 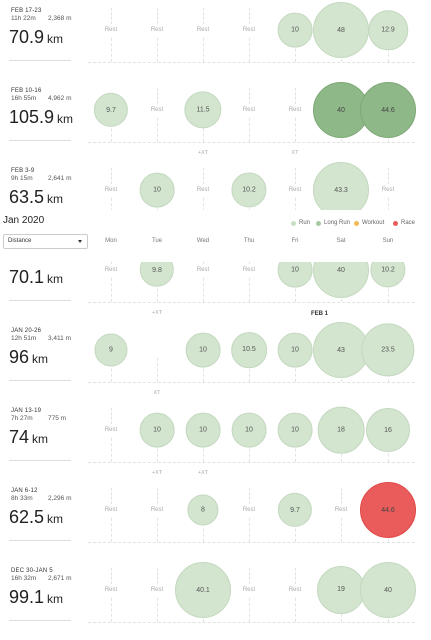 I want to click on activity-bubble: 40, so click(x=388, y=590).